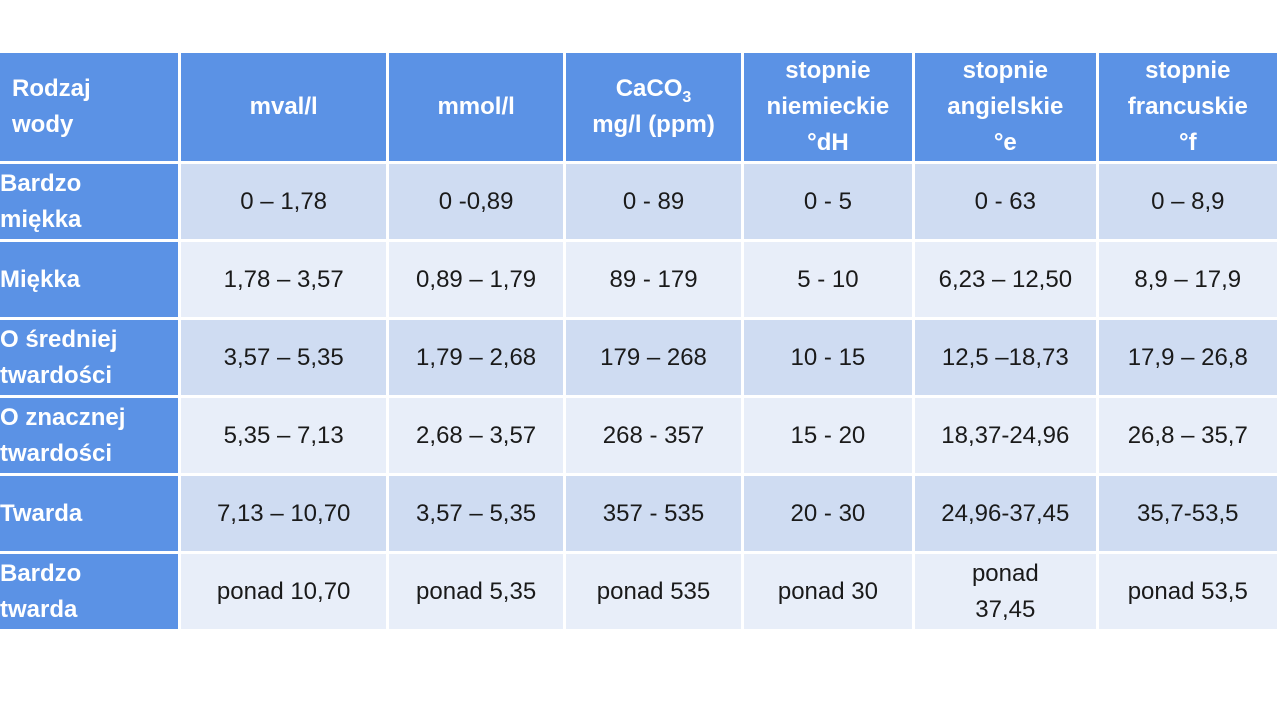 The height and width of the screenshot is (720, 1280). I want to click on cell-caco3: 179 – 268, so click(653, 357).